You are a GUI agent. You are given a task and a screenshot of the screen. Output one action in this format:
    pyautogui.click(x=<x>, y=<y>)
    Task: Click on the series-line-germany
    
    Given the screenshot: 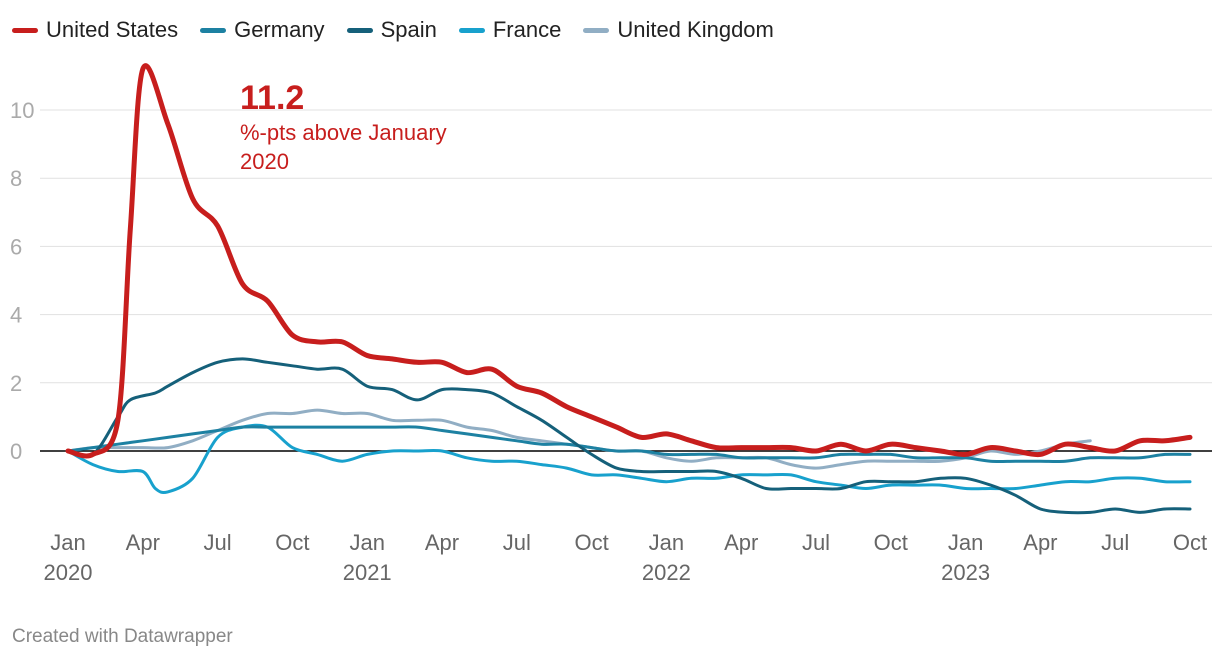 What is the action you would take?
    pyautogui.click(x=629, y=444)
    